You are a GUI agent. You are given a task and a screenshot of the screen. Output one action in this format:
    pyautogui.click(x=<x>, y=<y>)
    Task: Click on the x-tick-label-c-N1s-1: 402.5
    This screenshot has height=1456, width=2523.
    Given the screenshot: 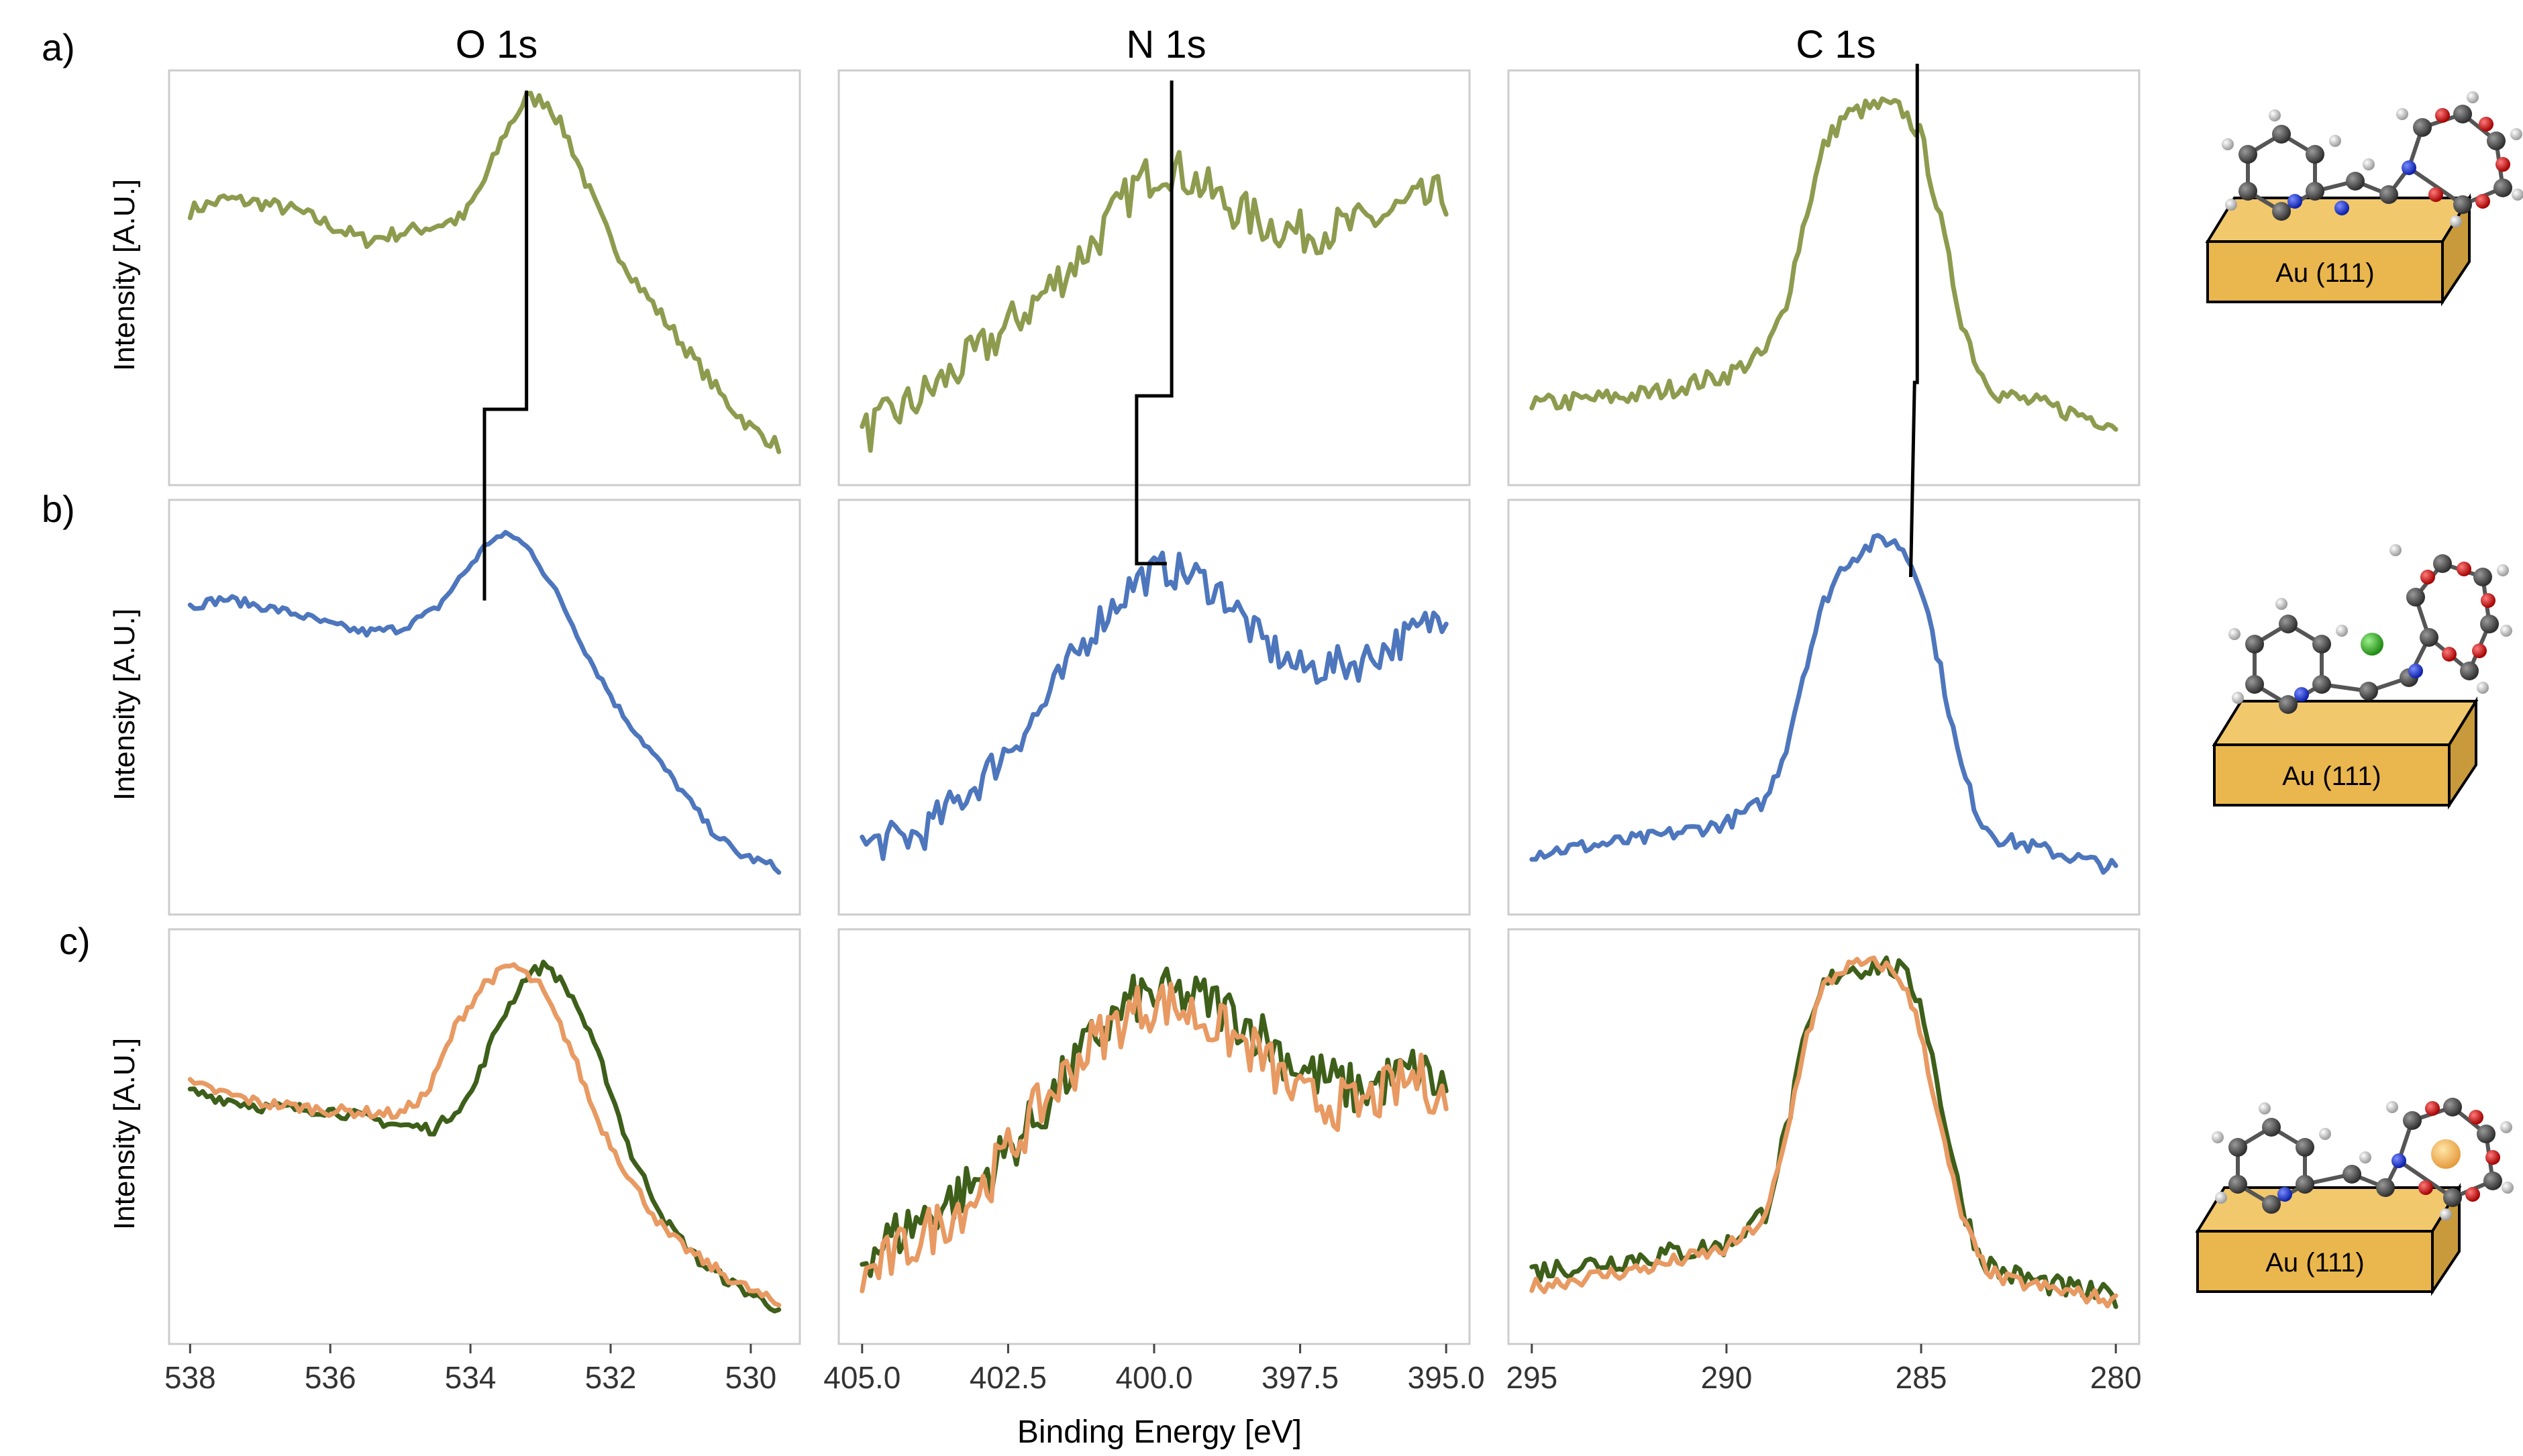 What is the action you would take?
    pyautogui.click(x=1008, y=1377)
    